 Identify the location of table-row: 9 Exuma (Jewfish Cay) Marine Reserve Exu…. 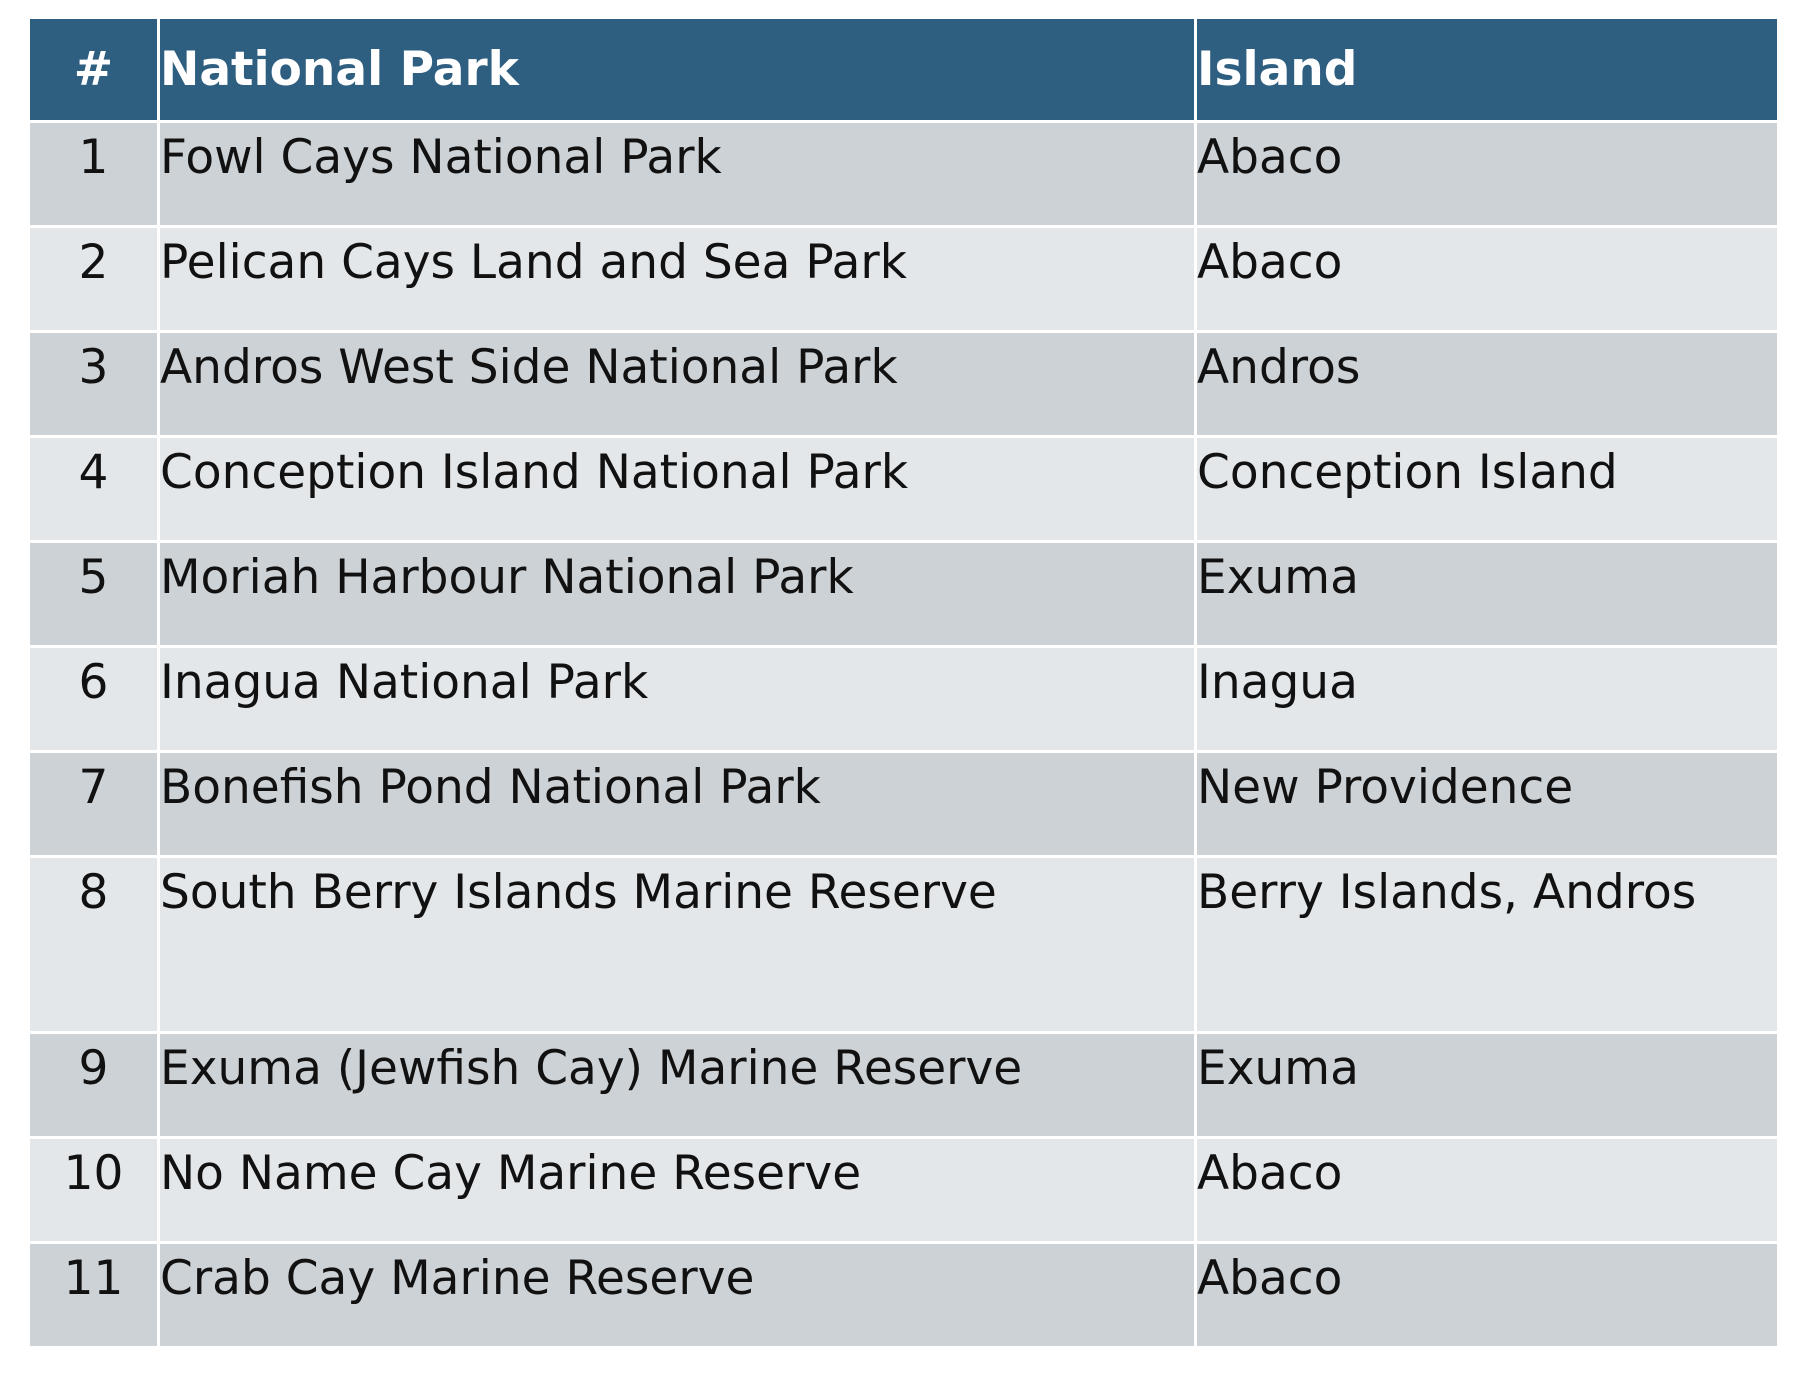
(903, 1086).